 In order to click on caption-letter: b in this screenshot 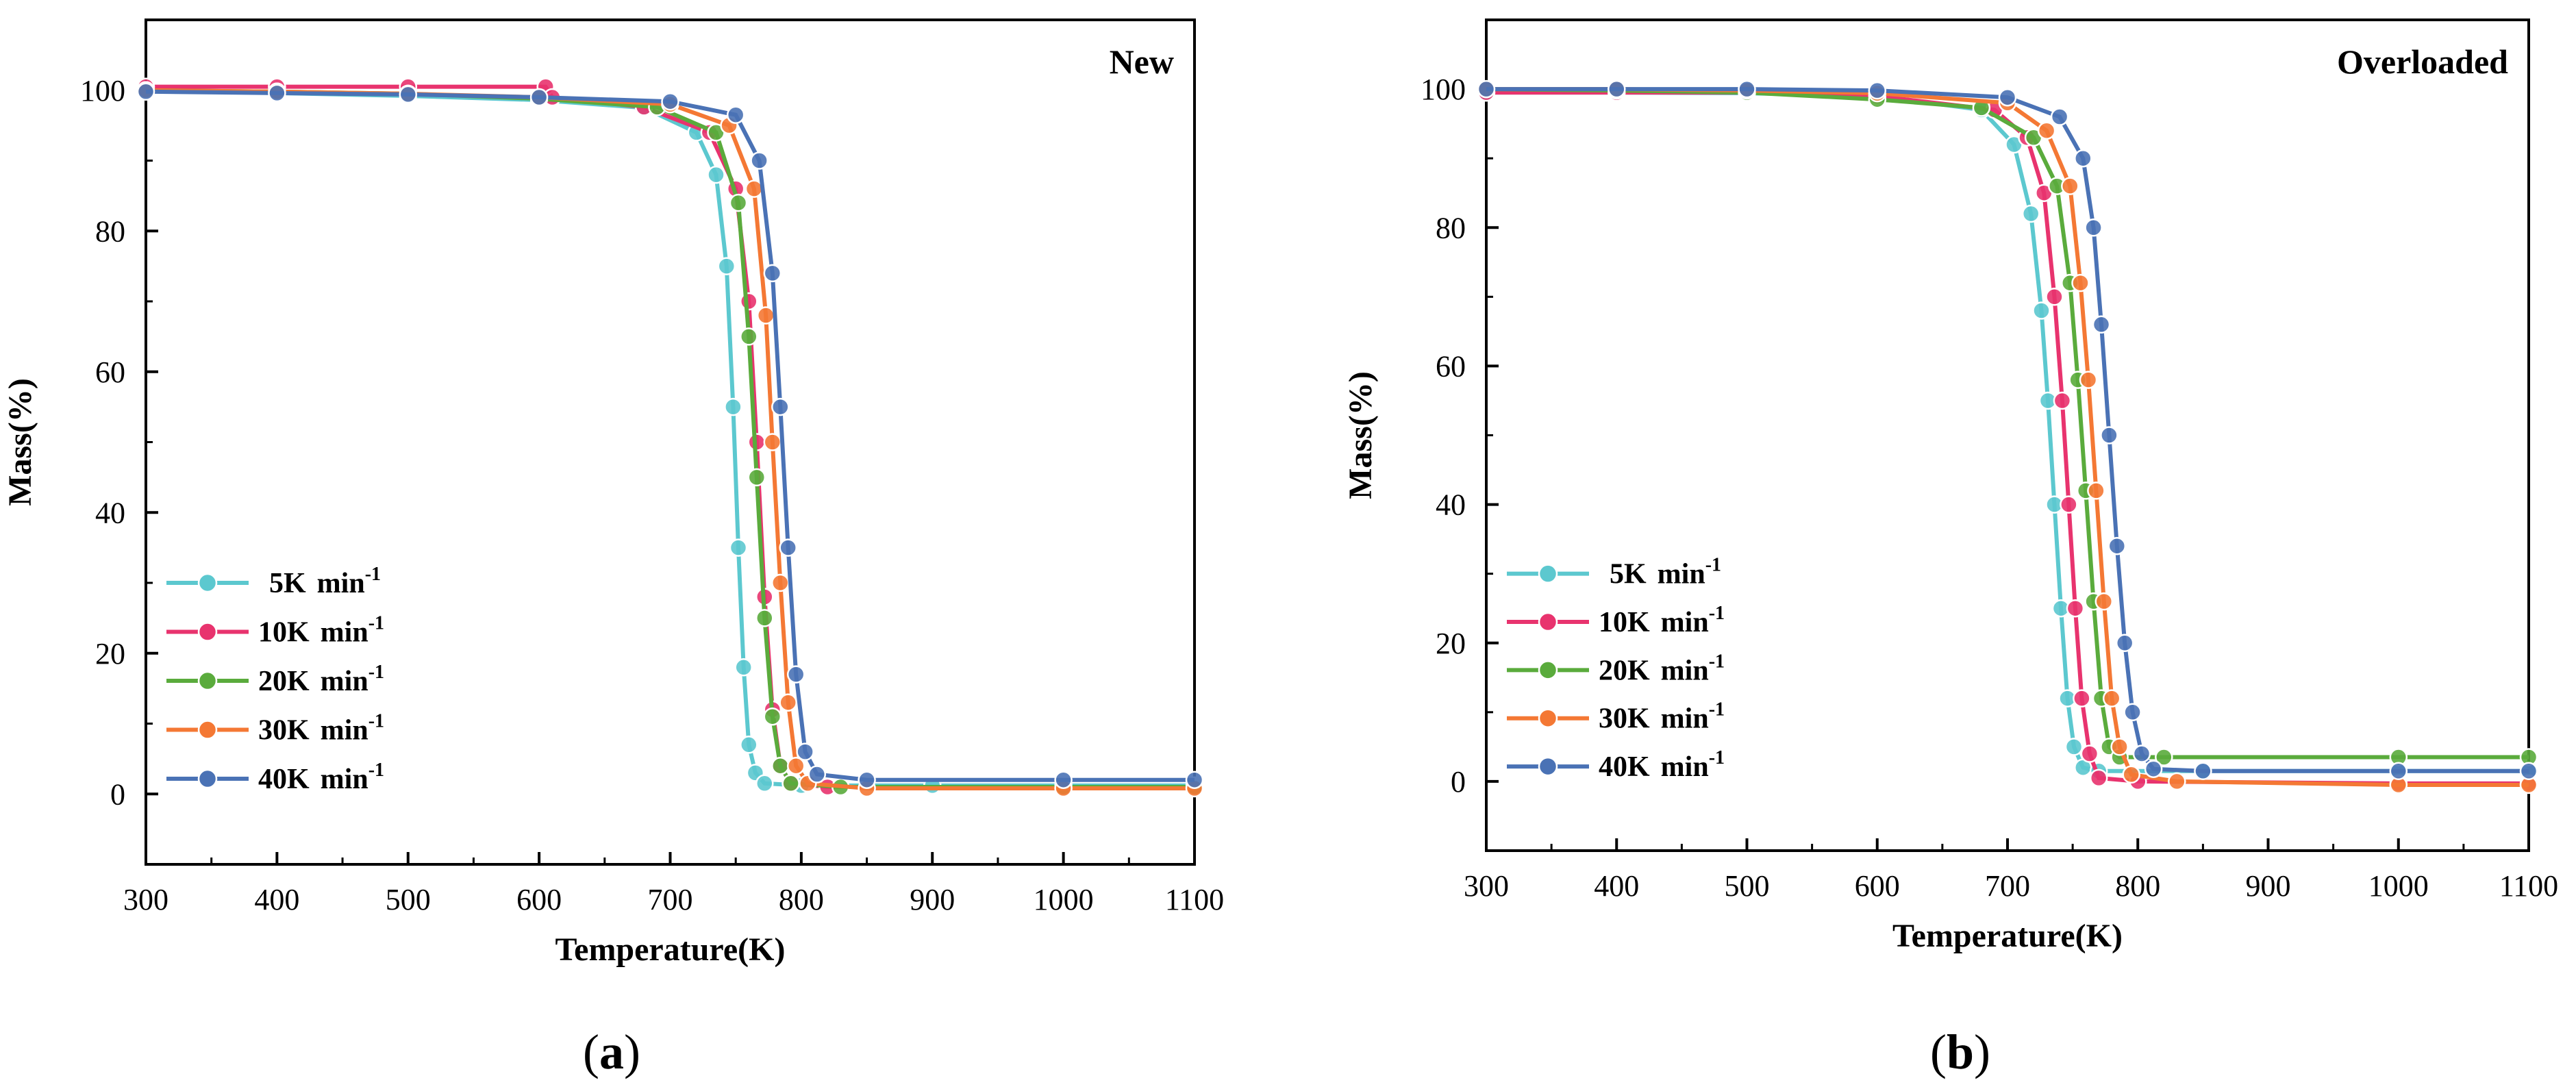, I will do `click(1960, 1052)`.